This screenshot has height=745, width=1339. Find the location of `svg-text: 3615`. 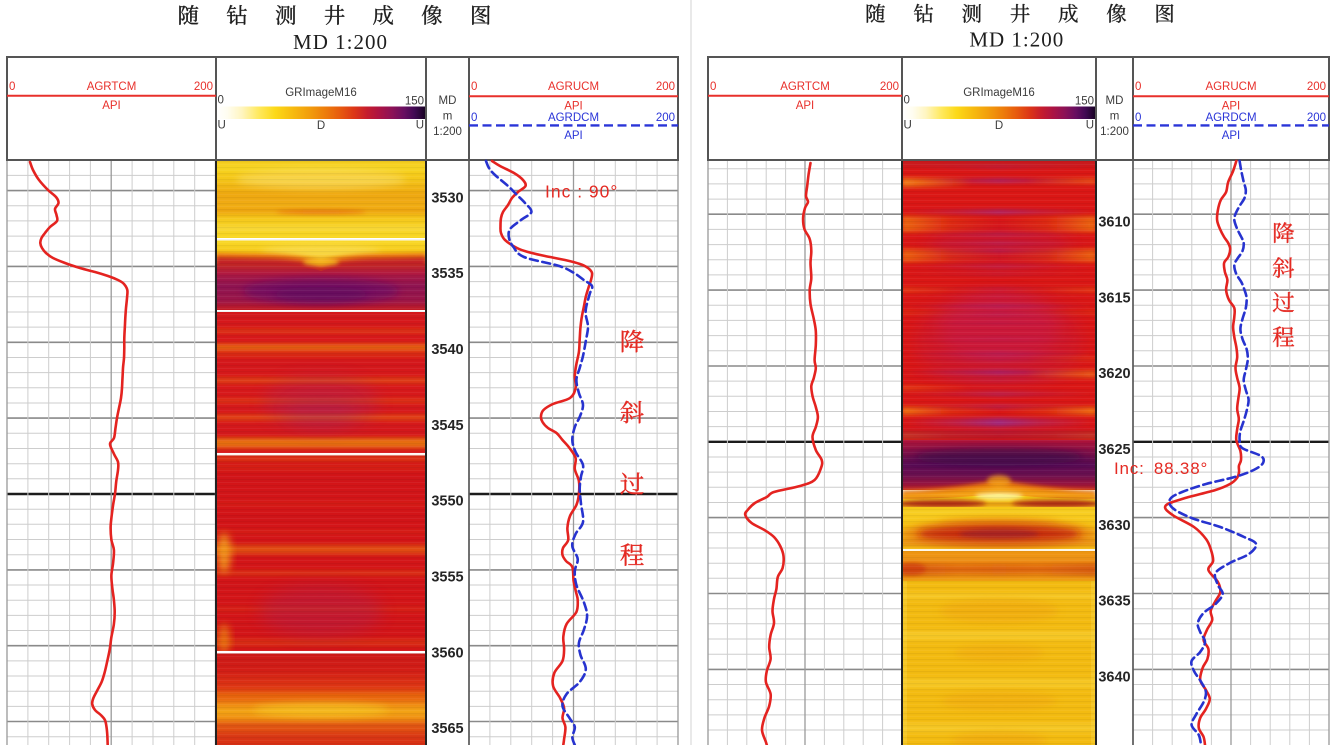

svg-text: 3615 is located at coordinates (1114, 298).